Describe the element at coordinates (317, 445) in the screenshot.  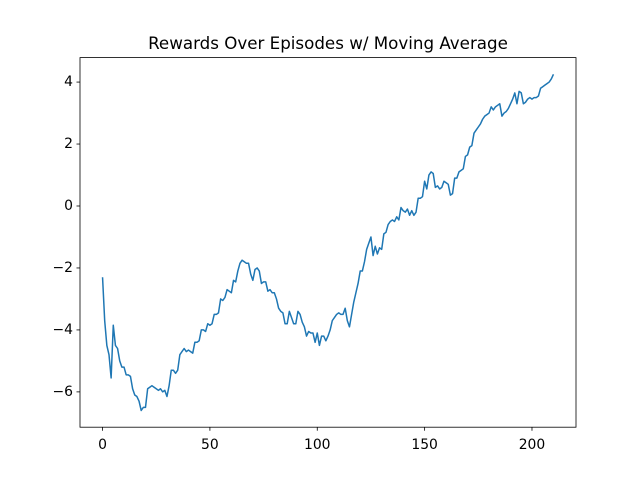
I see `x-tick-label: 100` at that location.